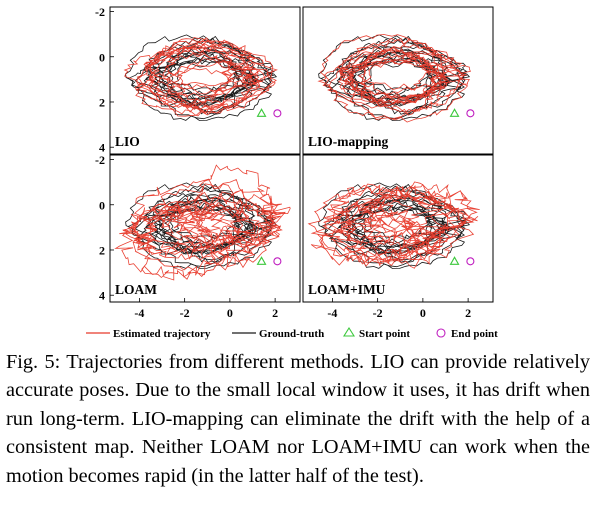  Describe the element at coordinates (474, 334) in the screenshot. I see `legend-label: End point` at that location.